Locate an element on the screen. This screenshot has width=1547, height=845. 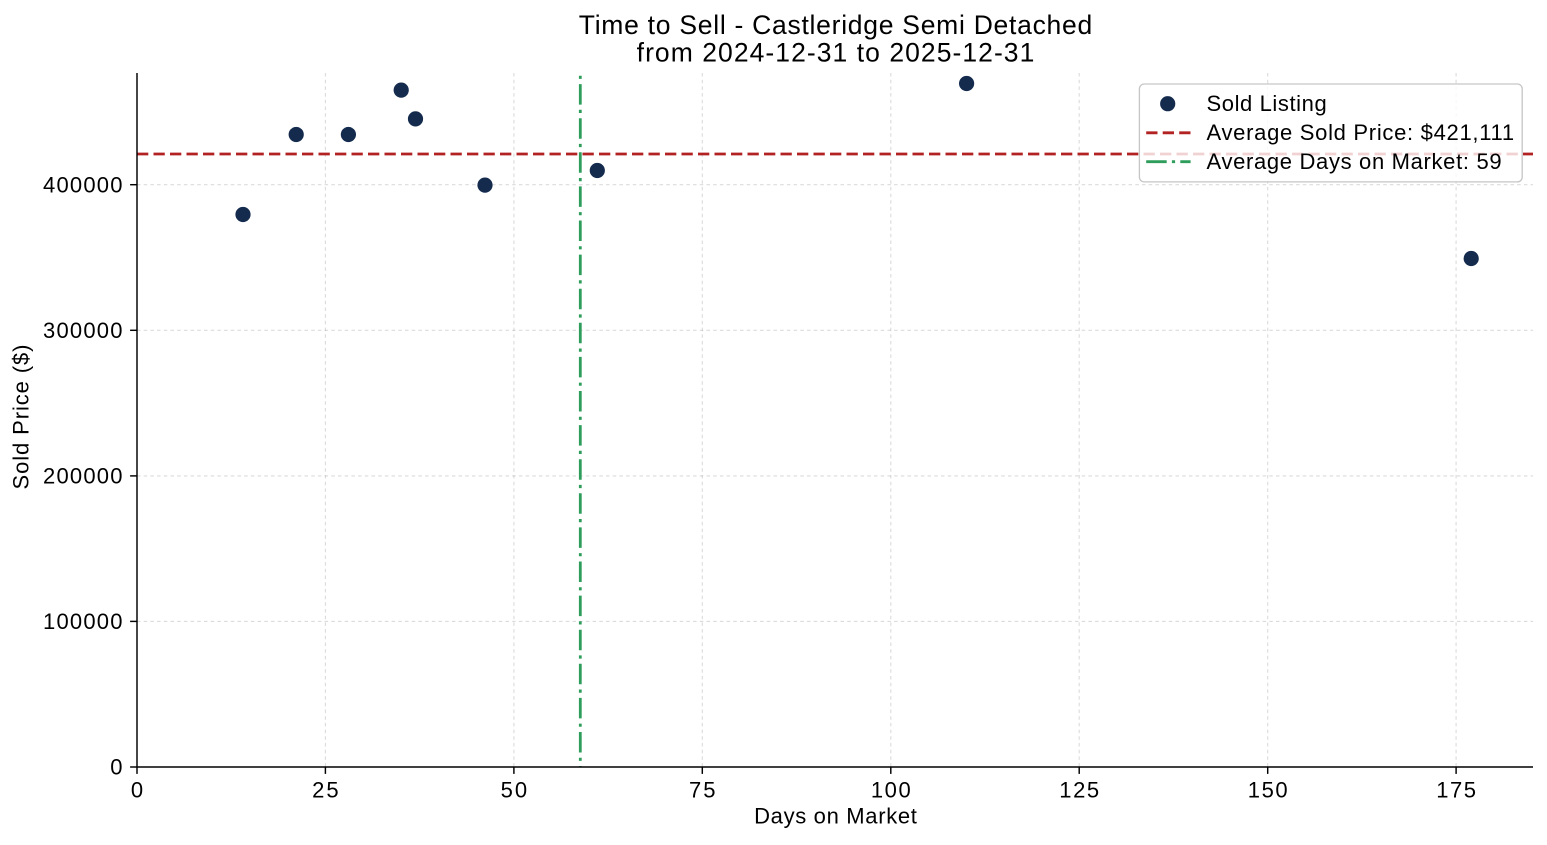
svg-text: 100 is located at coordinates (891, 790).